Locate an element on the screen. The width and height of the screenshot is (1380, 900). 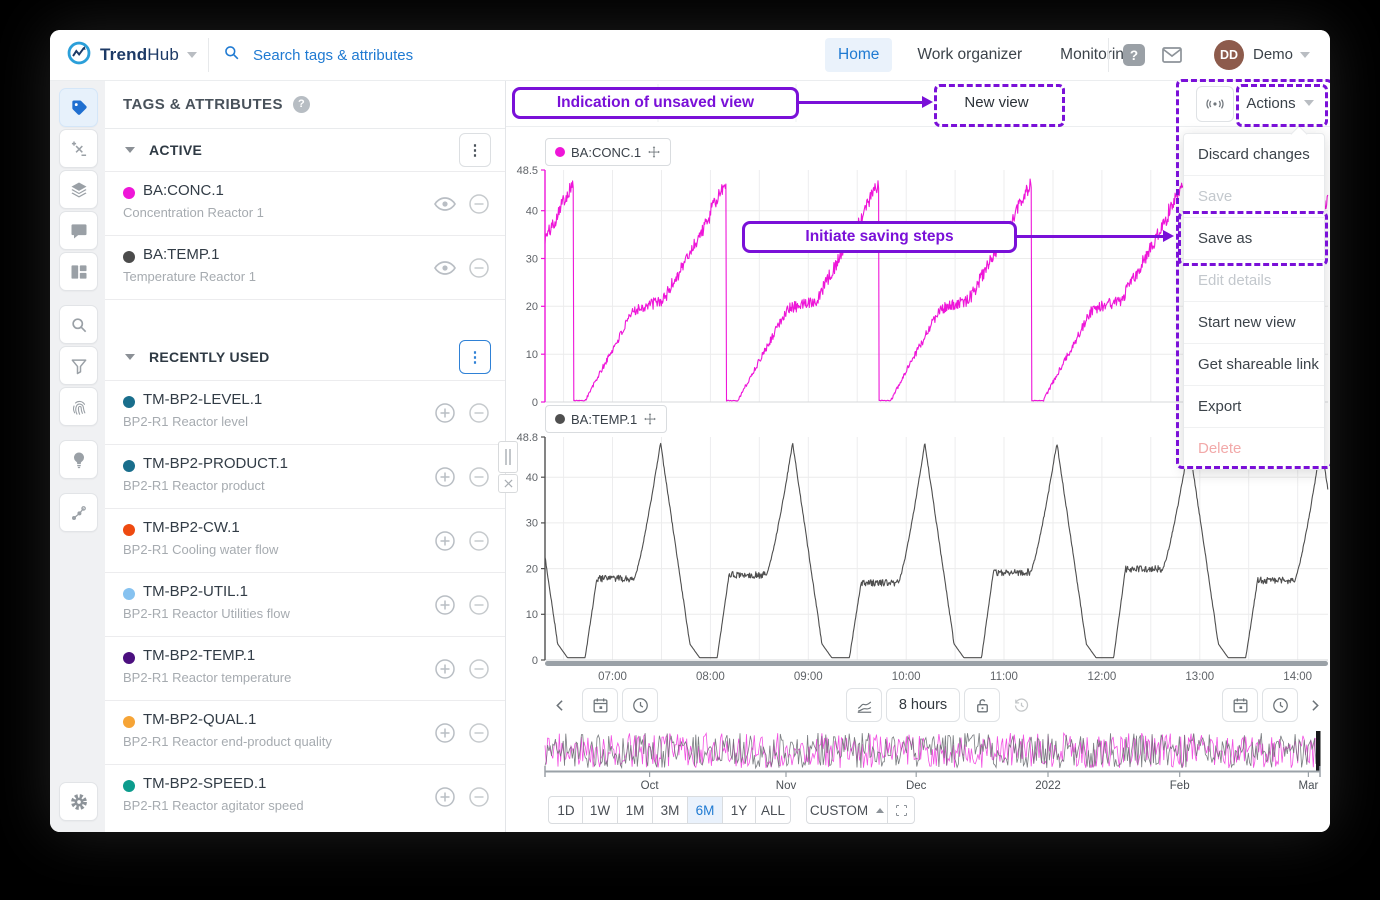
settings-button is located at coordinates (78, 801).